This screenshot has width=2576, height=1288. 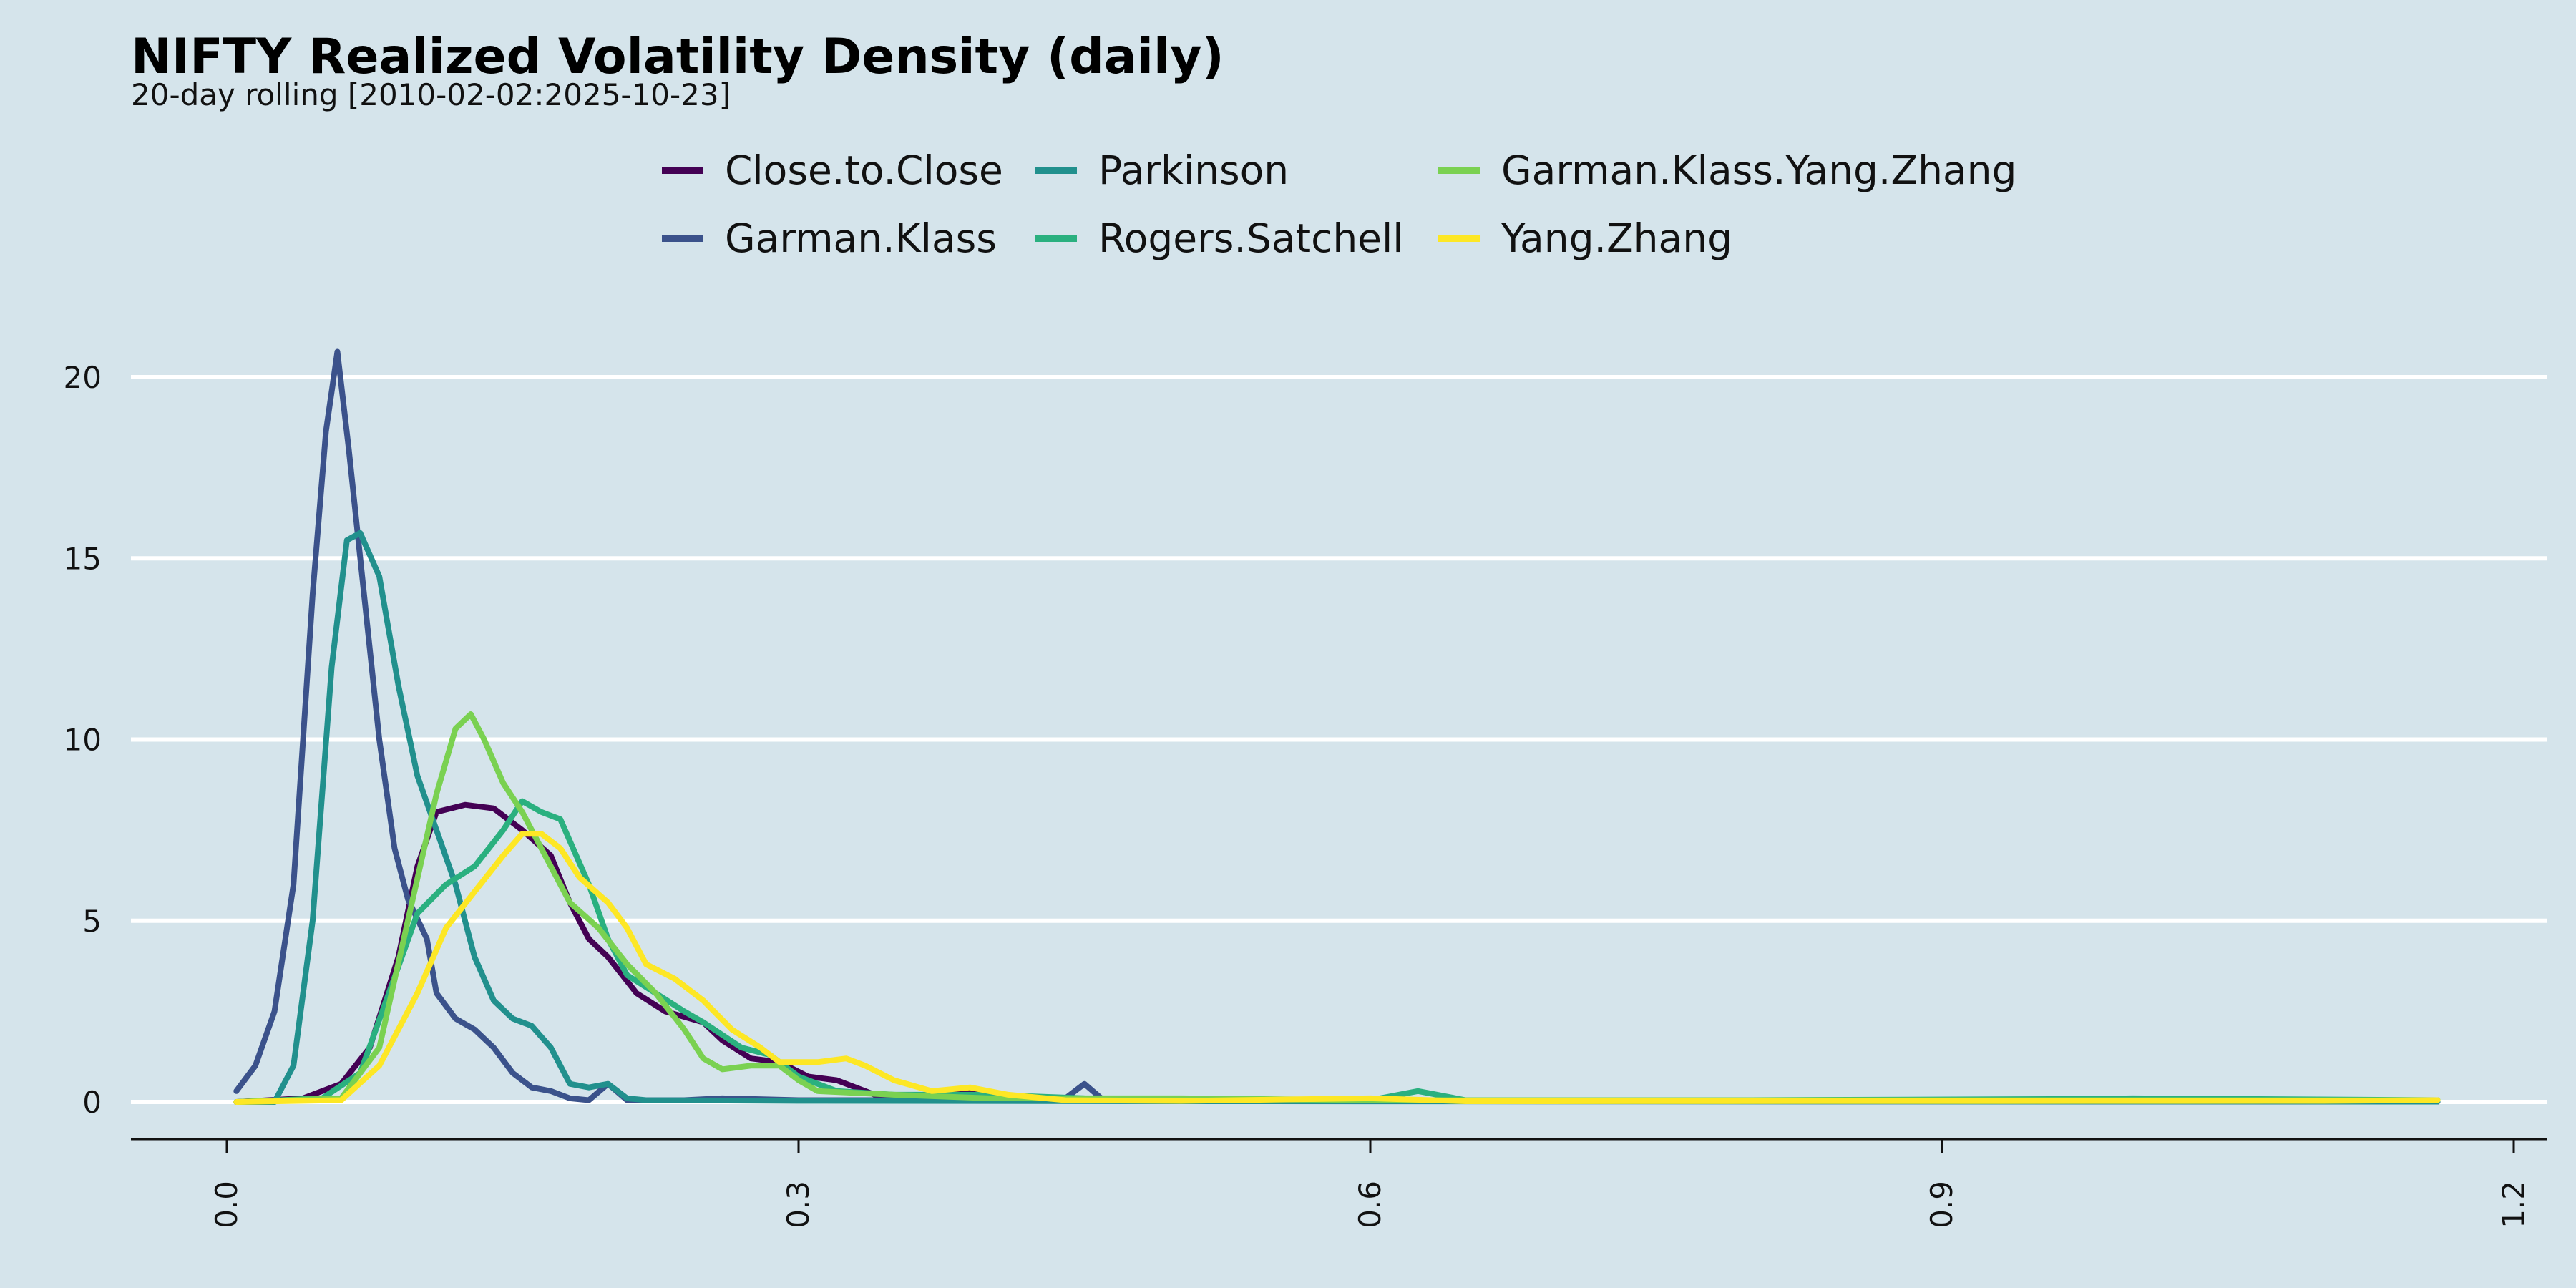 I want to click on x-tick-label: 0.9, so click(x=1941, y=1205).